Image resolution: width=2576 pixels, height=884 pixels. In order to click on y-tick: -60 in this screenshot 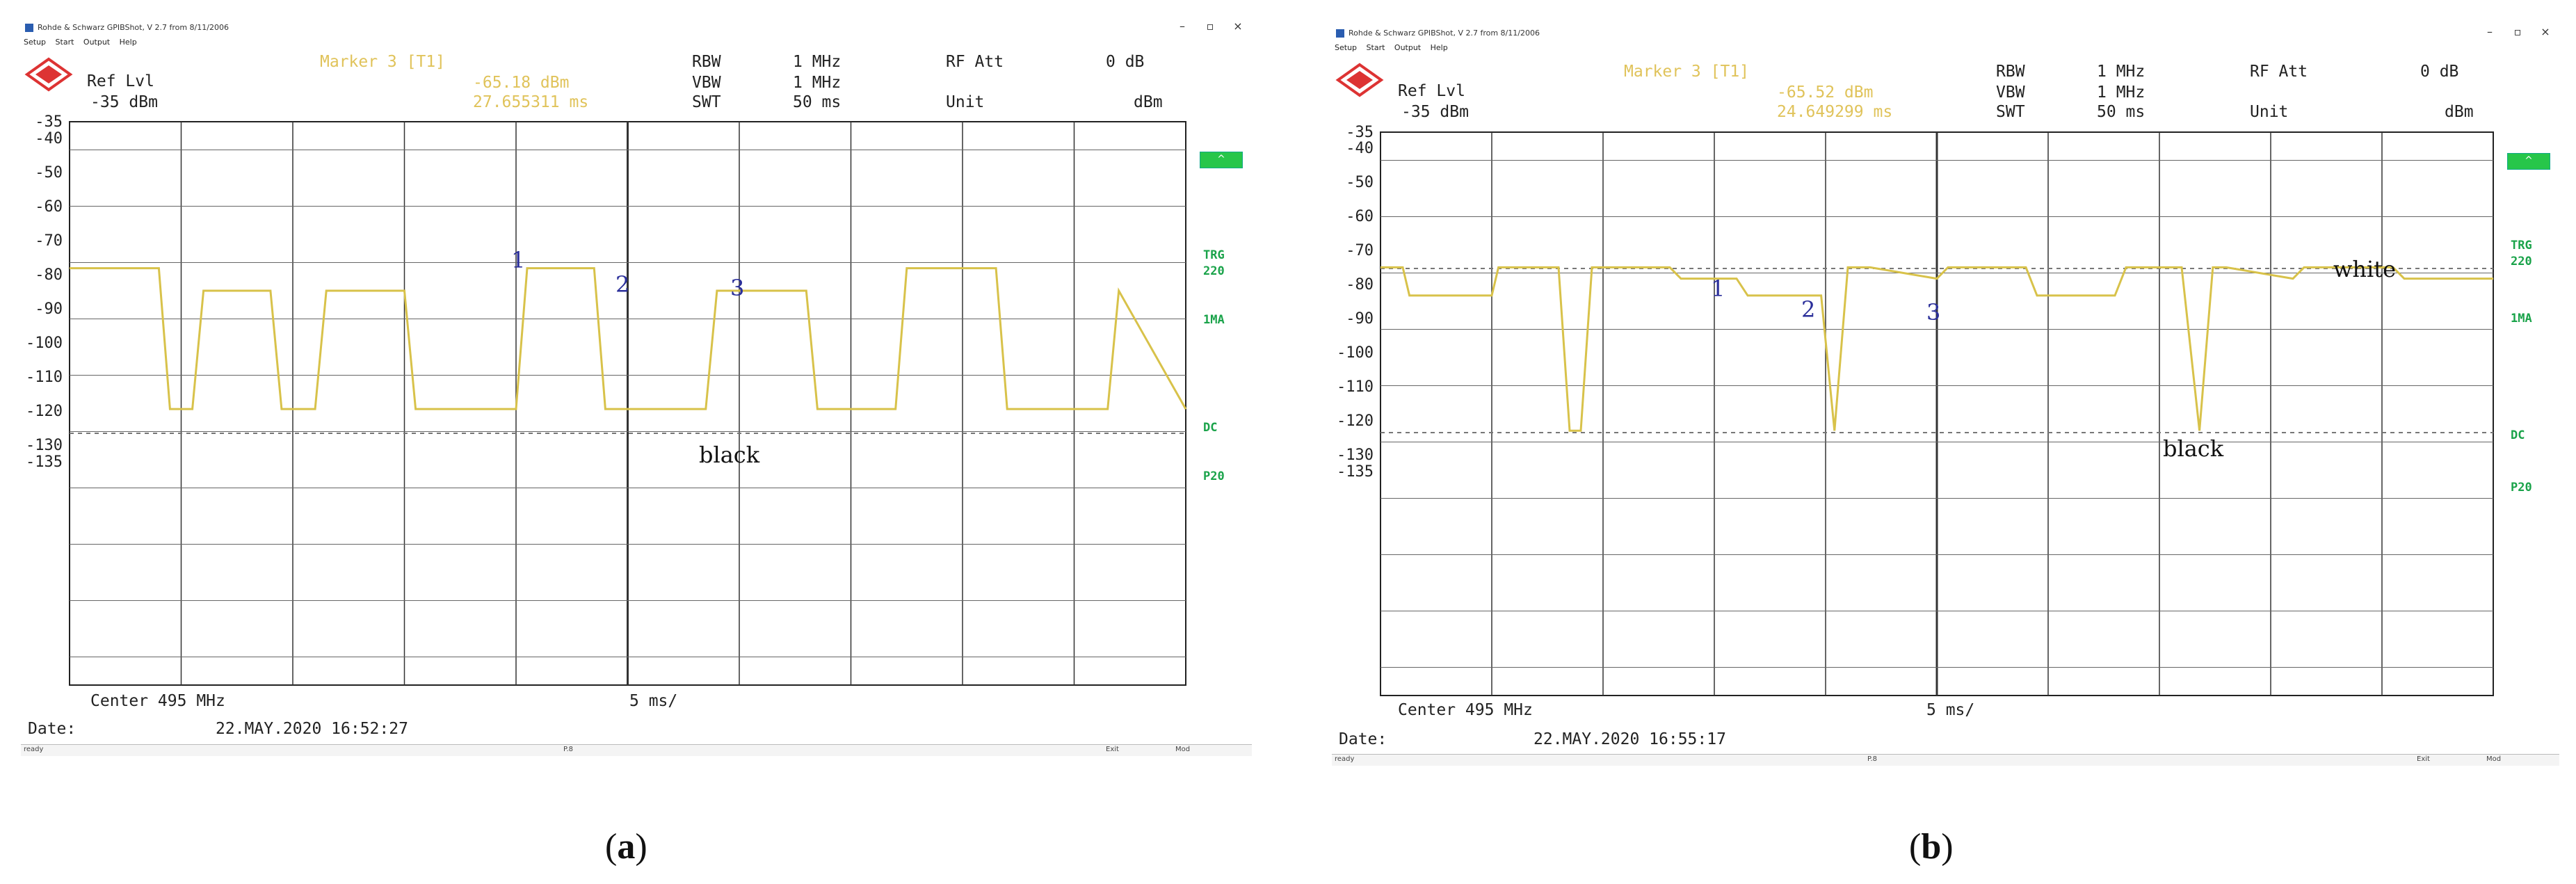, I will do `click(1360, 217)`.